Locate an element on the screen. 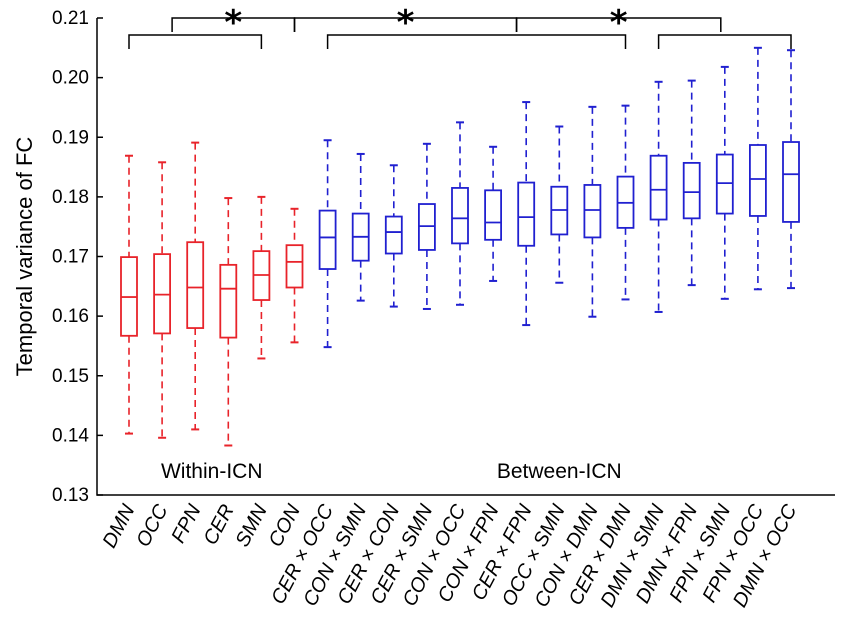 This screenshot has width=850, height=638. box-occ-smn is located at coordinates (559, 204).